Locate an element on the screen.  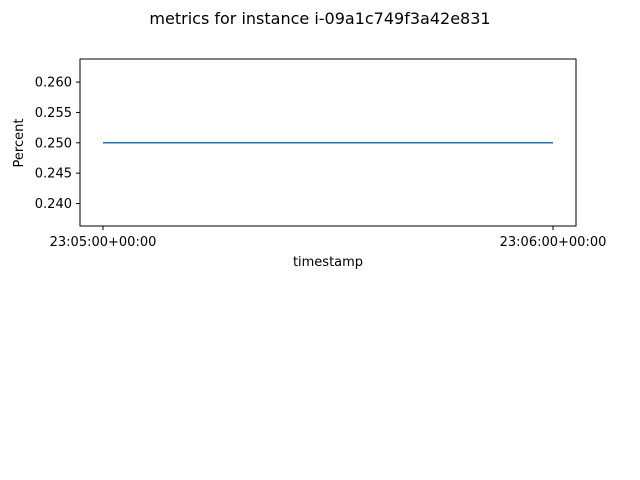
y-tick-label: 0.245 is located at coordinates (53, 174).